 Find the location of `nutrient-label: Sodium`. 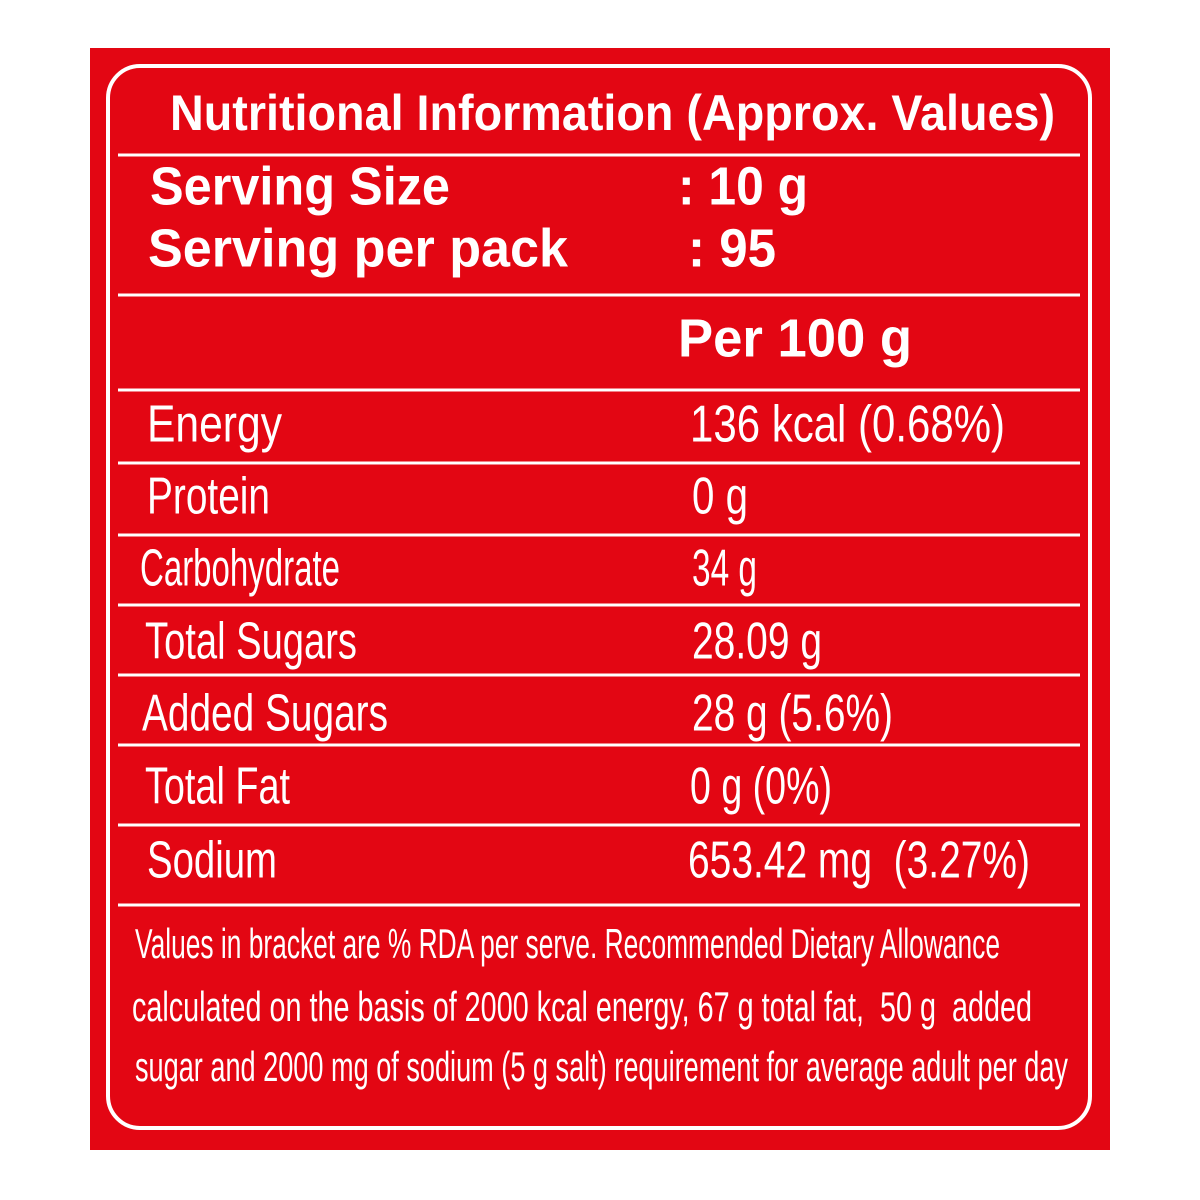

nutrient-label: Sodium is located at coordinates (212, 861).